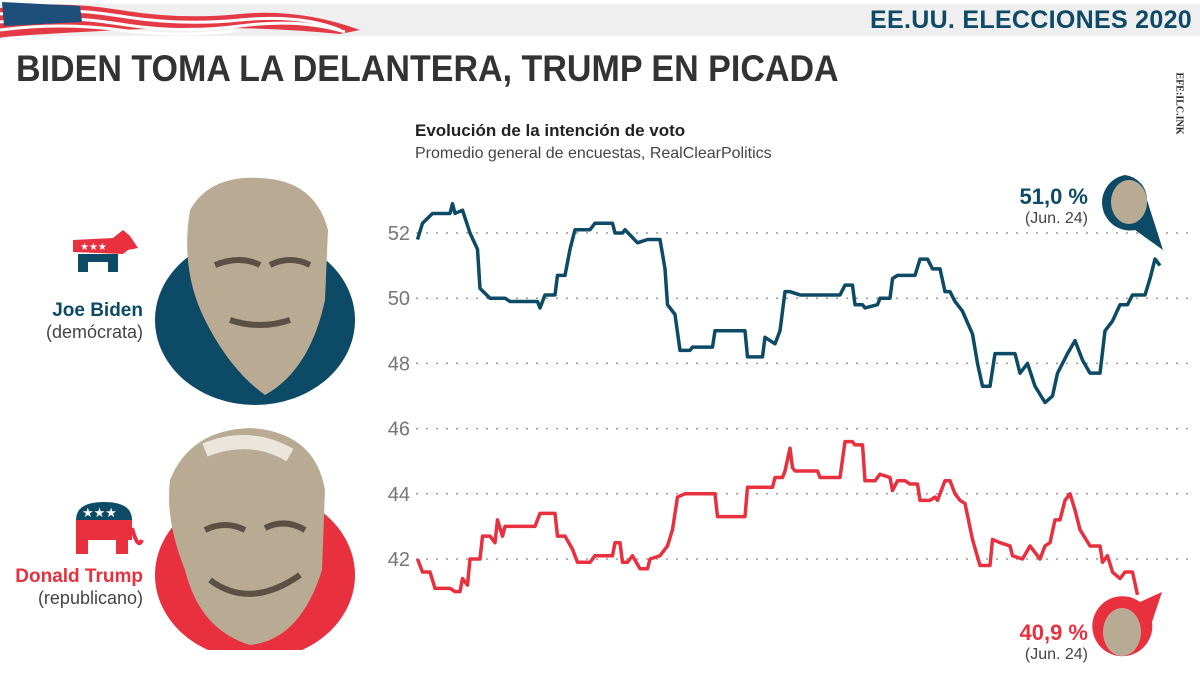 This screenshot has width=1200, height=675. What do you see at coordinates (399, 560) in the screenshot?
I see `y-tick-label: 42` at bounding box center [399, 560].